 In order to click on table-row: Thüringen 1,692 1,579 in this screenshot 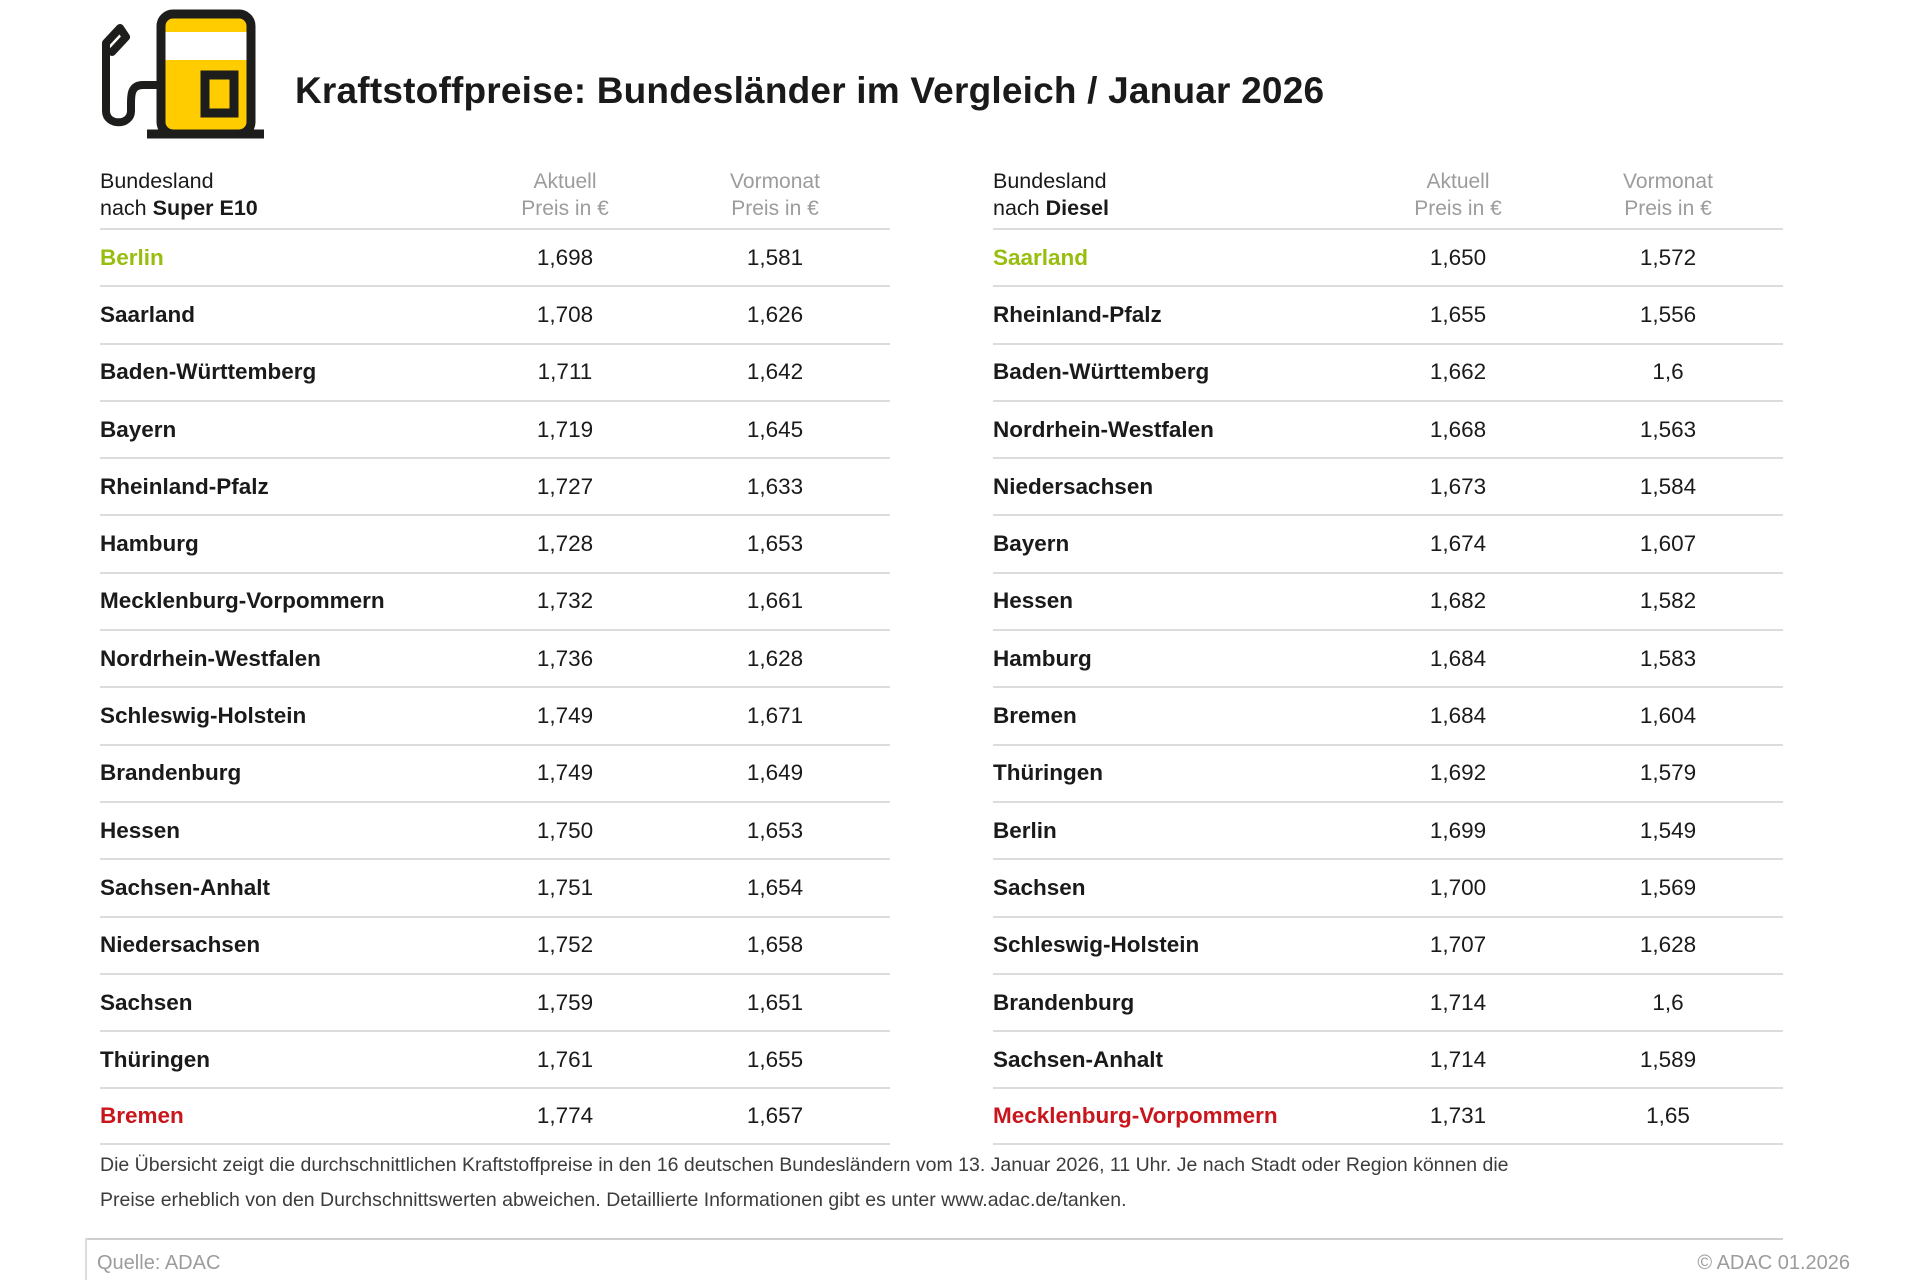, I will do `click(1388, 772)`.